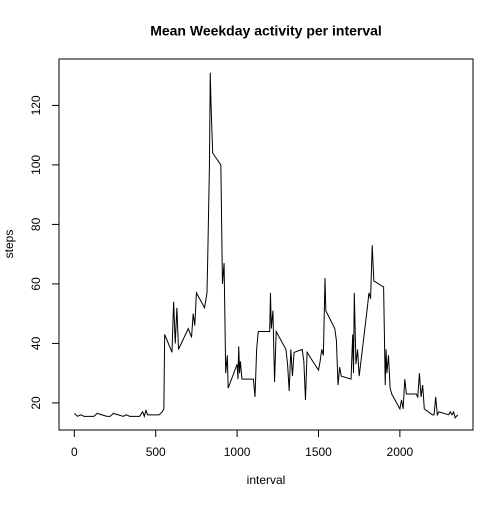 The image size is (504, 509). What do you see at coordinates (266, 31) in the screenshot?
I see `chart-title: Mean Weekday activity per interval` at bounding box center [266, 31].